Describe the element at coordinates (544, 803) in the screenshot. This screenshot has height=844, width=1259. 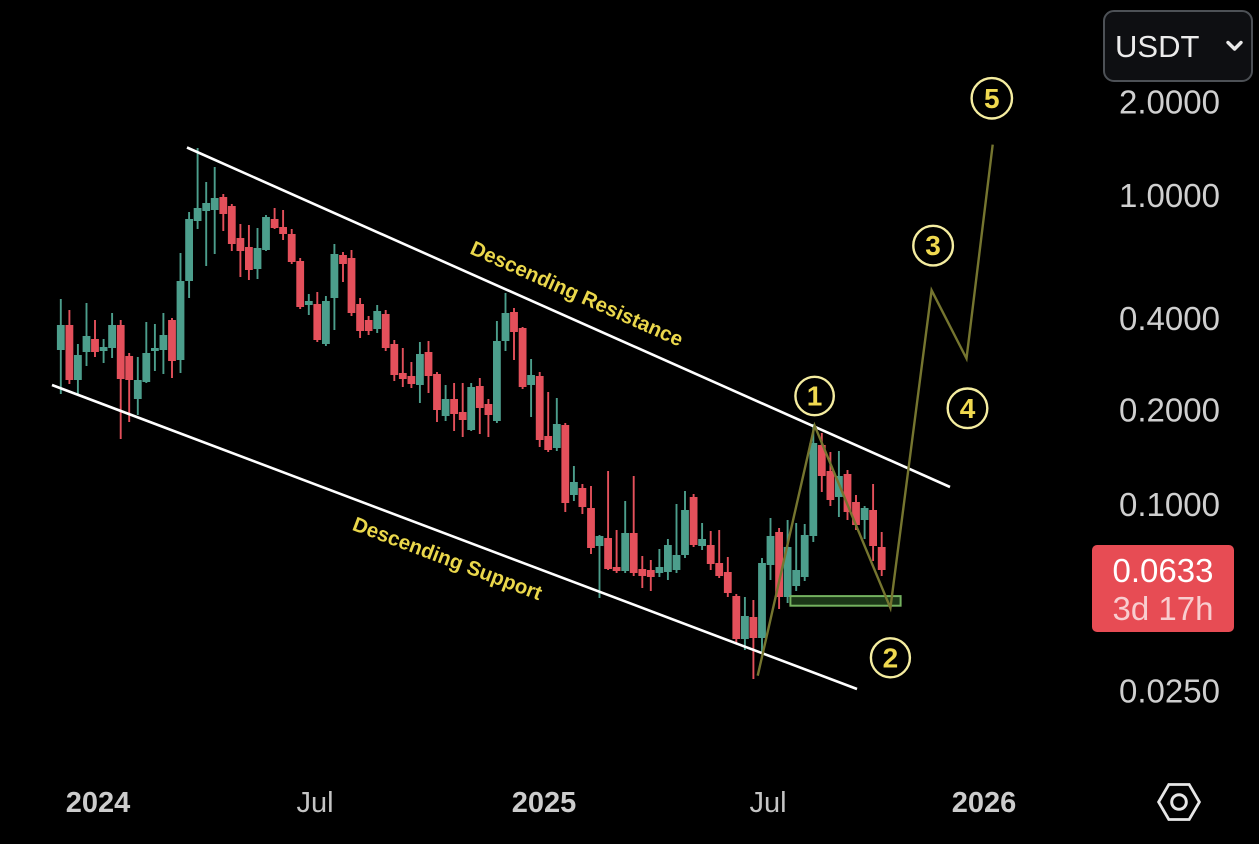
I see `svg-text: 2025` at that location.